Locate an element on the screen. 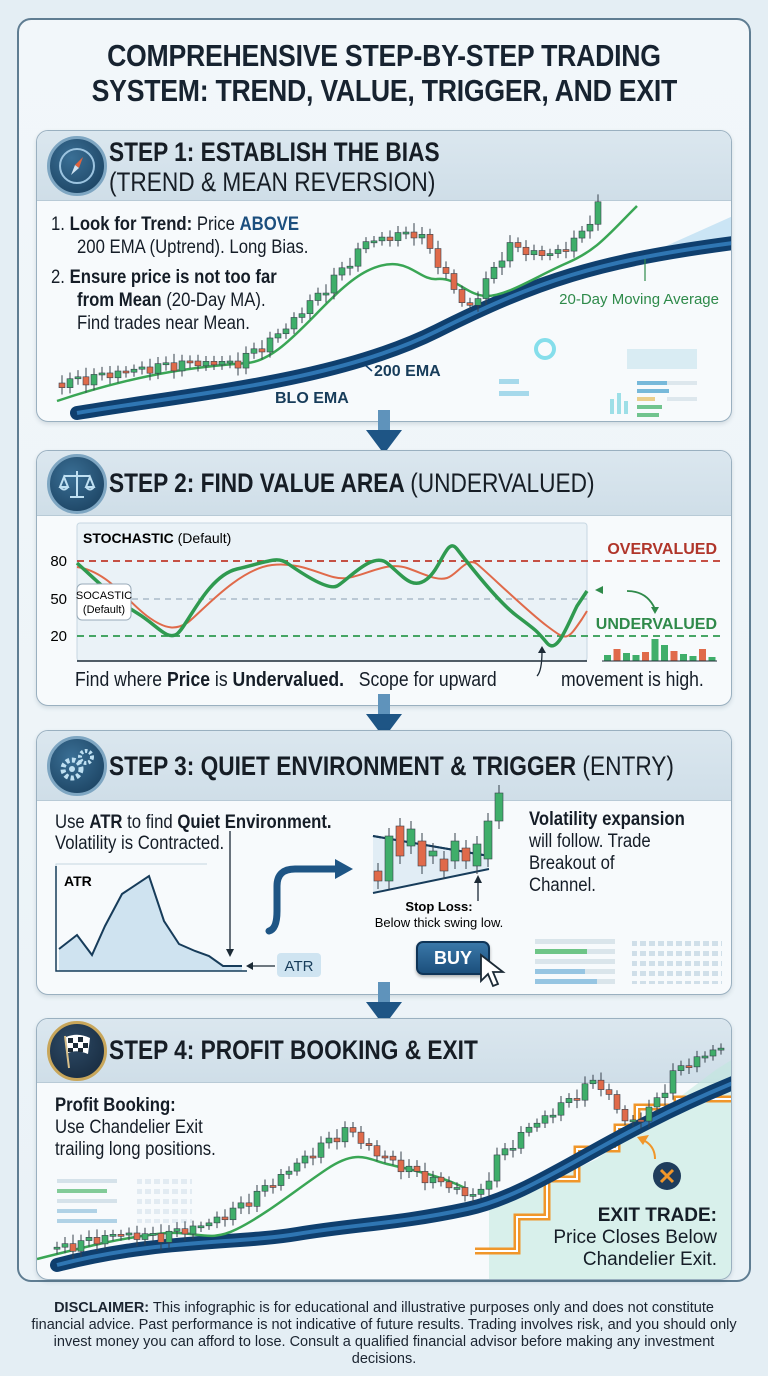 The height and width of the screenshot is (1376, 768). flow-arrow-icon is located at coordinates (303, 900).